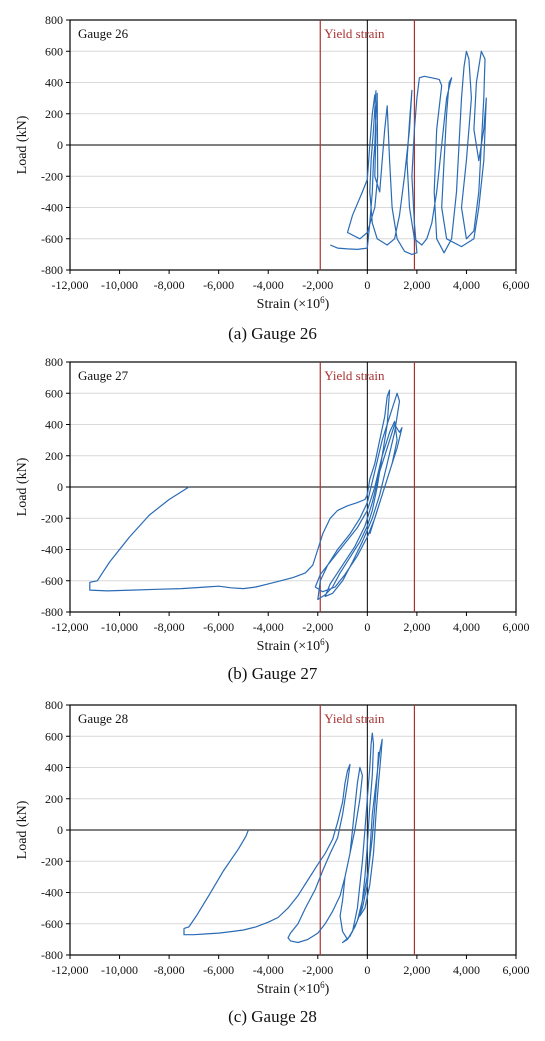 The height and width of the screenshot is (1041, 545). I want to click on gauge-label: Gauge 26, so click(103, 33).